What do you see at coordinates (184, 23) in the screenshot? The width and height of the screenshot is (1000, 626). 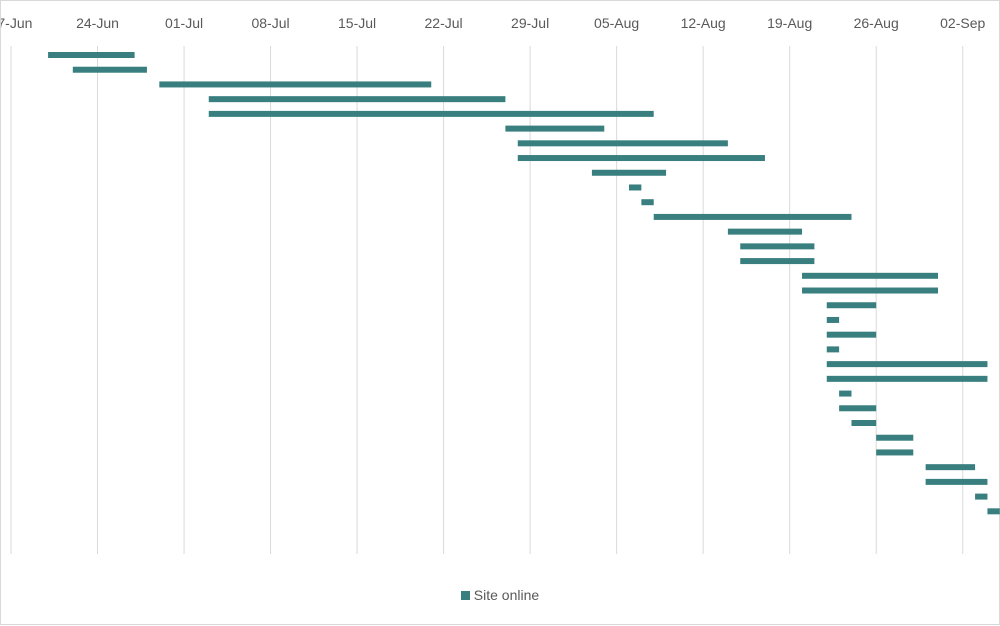 I see `x-tick-label: 01-Jul` at bounding box center [184, 23].